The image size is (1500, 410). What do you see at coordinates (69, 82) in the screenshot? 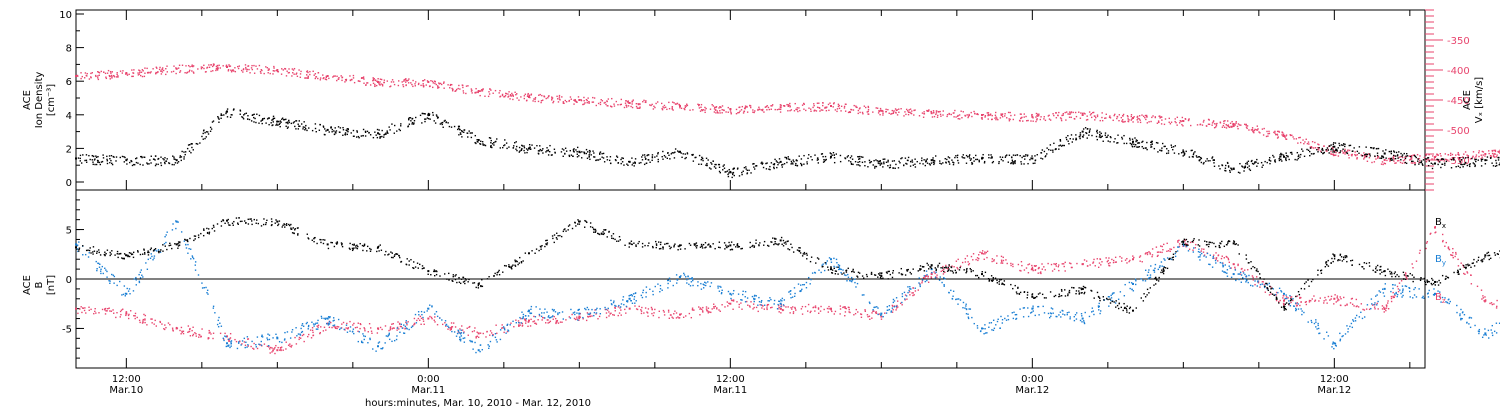
I see `y-tick-label: 6` at bounding box center [69, 82].